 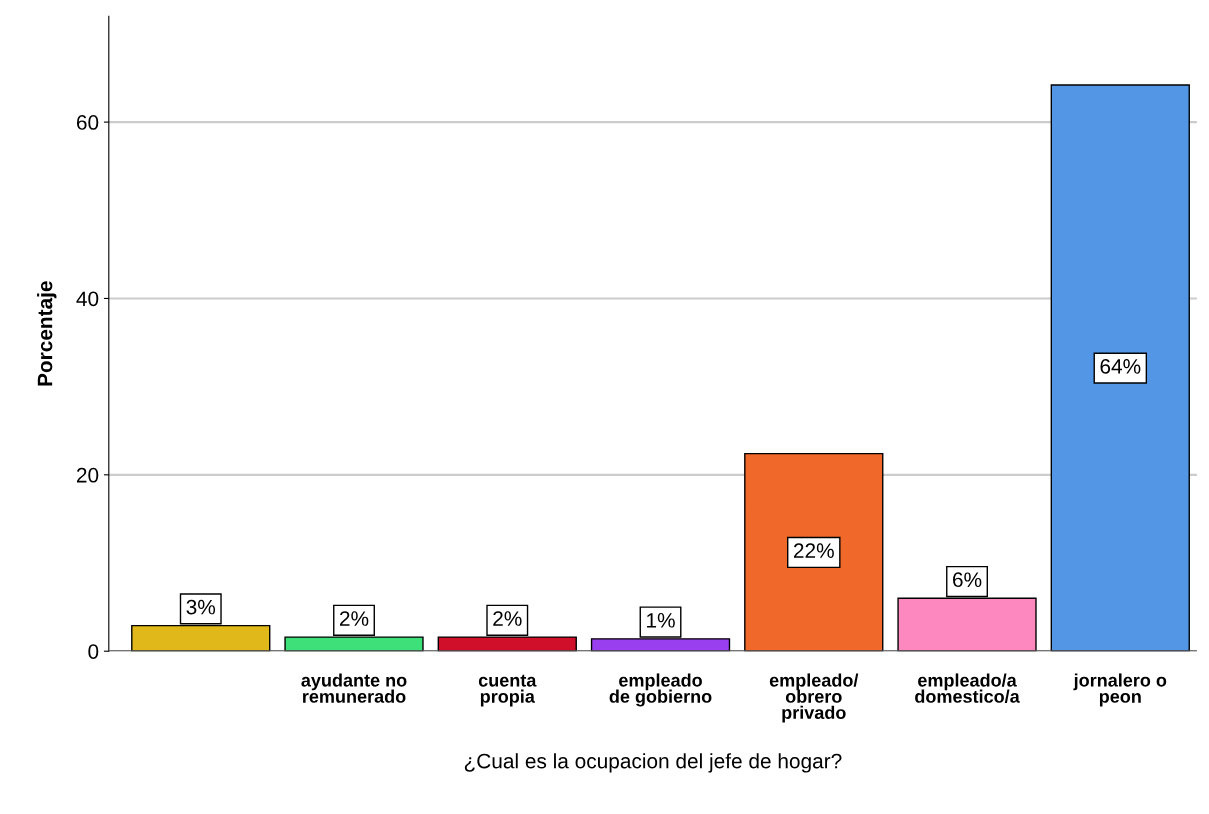 I want to click on y-tick-label: 60, so click(x=87, y=122).